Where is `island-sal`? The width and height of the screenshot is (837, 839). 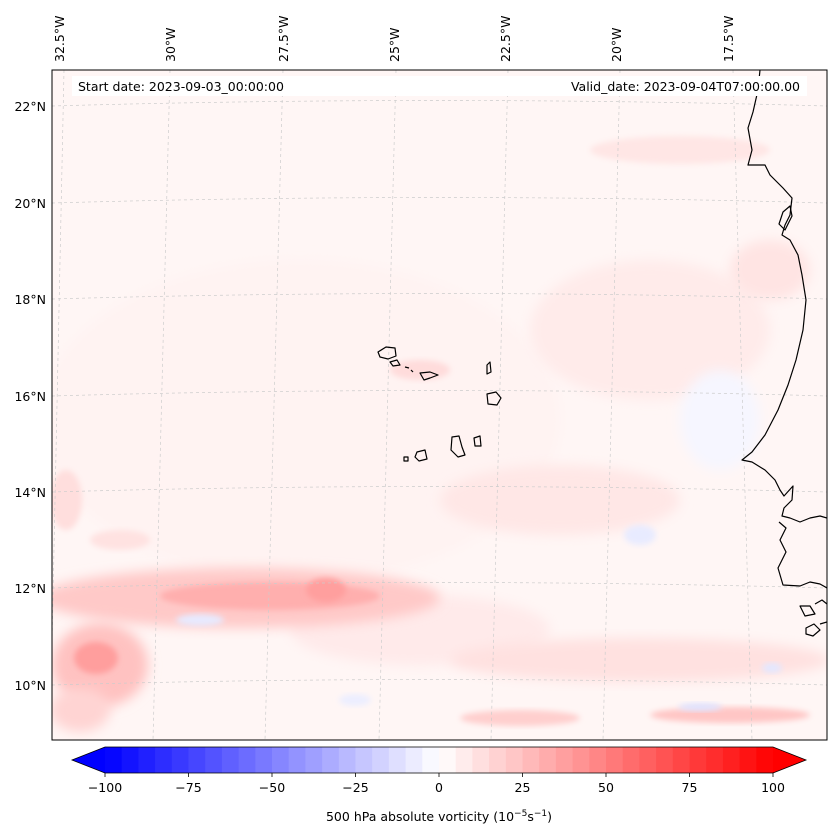
island-sal is located at coordinates (489, 368).